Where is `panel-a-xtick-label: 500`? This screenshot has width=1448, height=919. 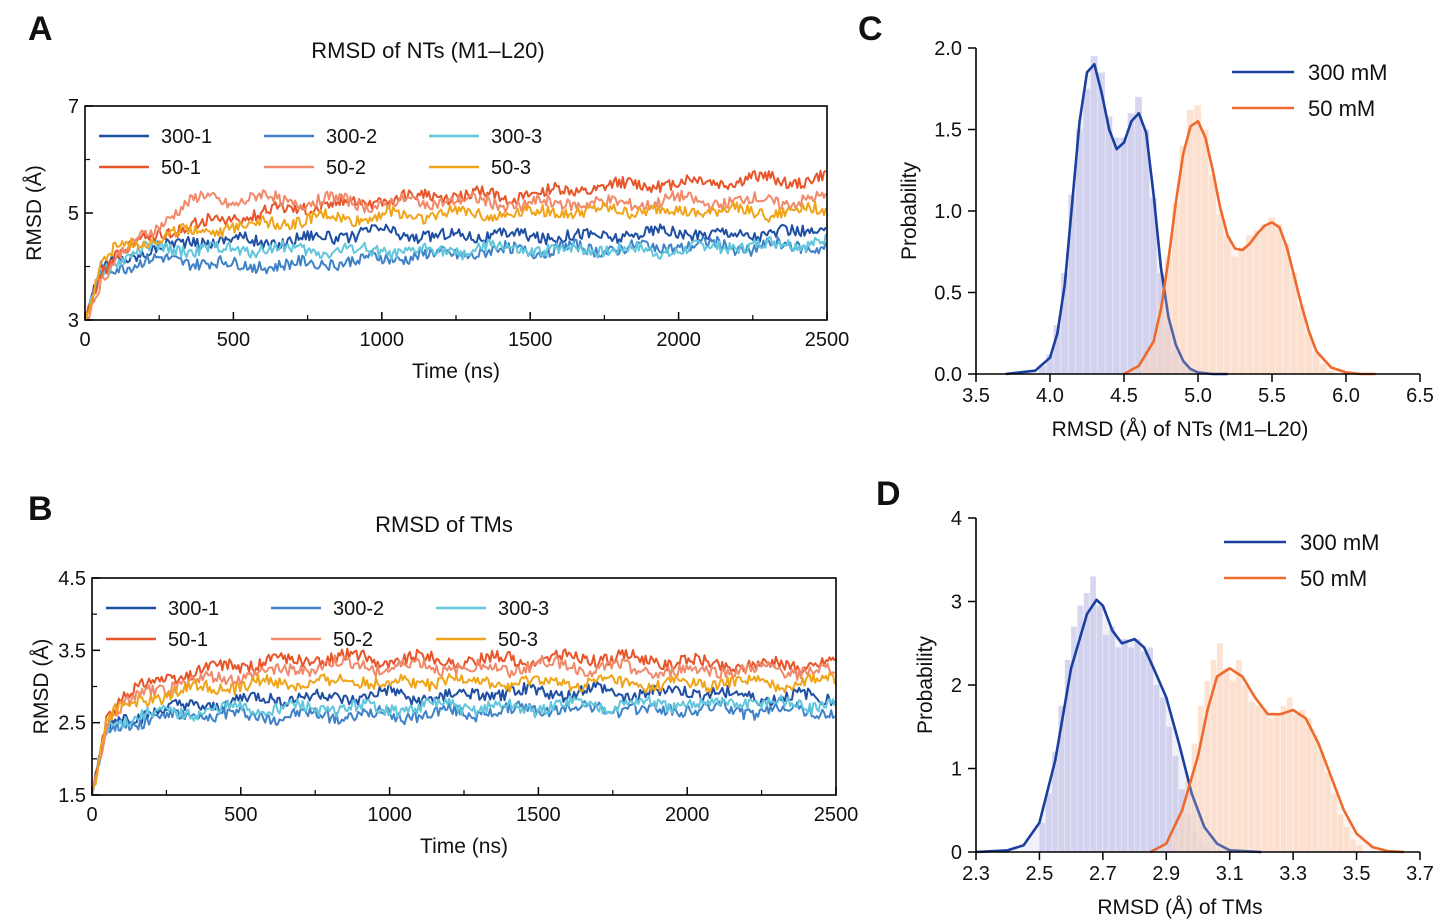 panel-a-xtick-label: 500 is located at coordinates (233, 340).